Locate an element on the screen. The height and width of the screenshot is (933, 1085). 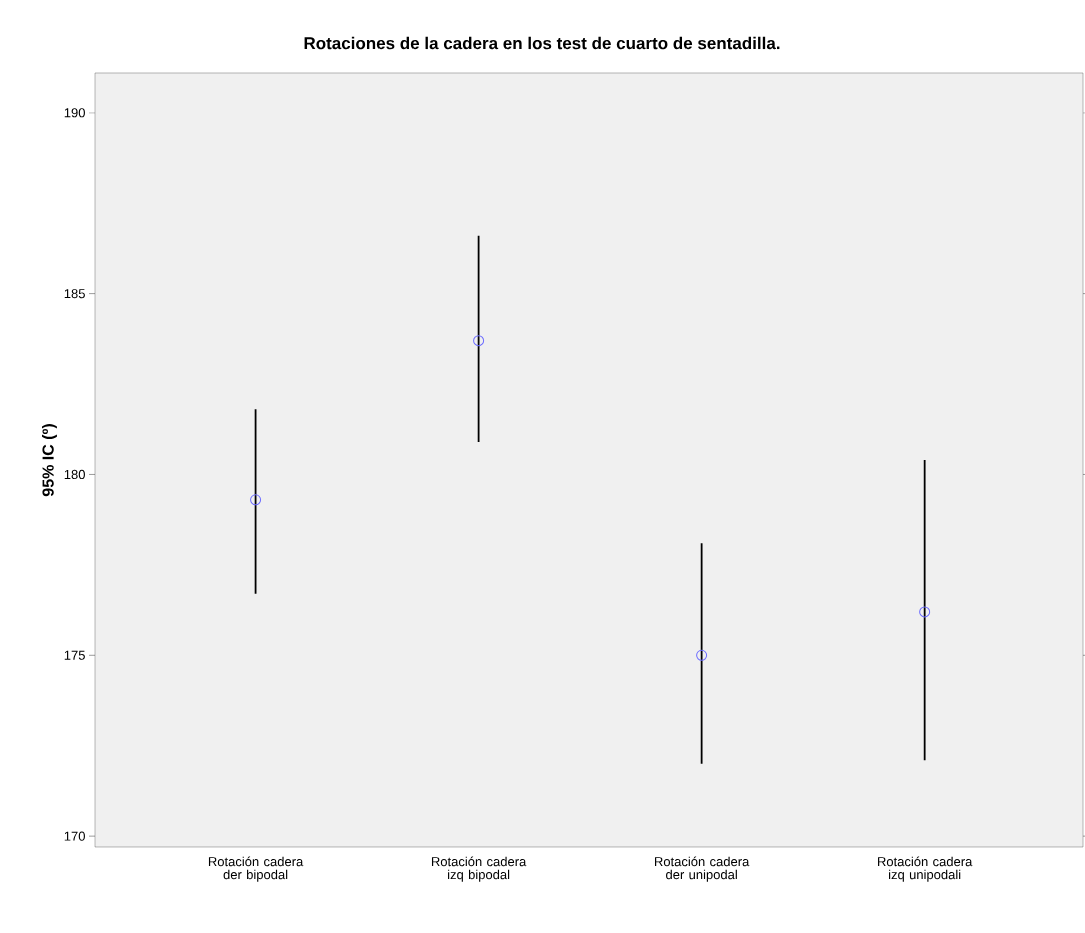
x-tick-label: Rotación cadera der unipodal is located at coordinates (702, 869).